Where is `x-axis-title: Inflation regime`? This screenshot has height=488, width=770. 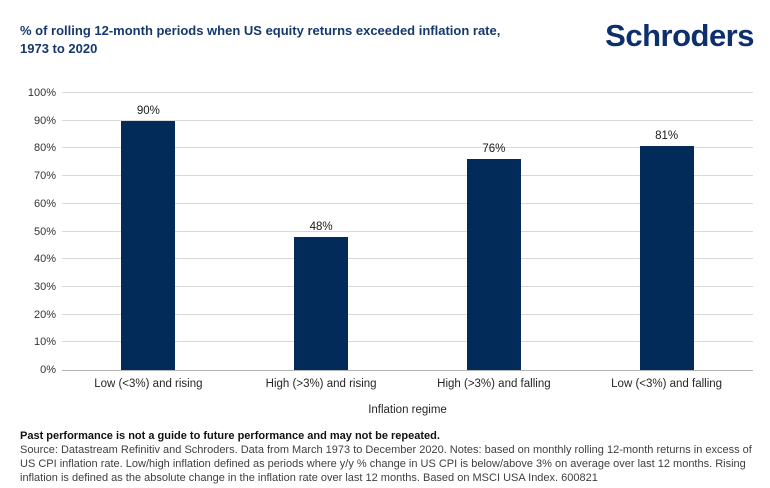
x-axis-title: Inflation regime is located at coordinates (407, 410).